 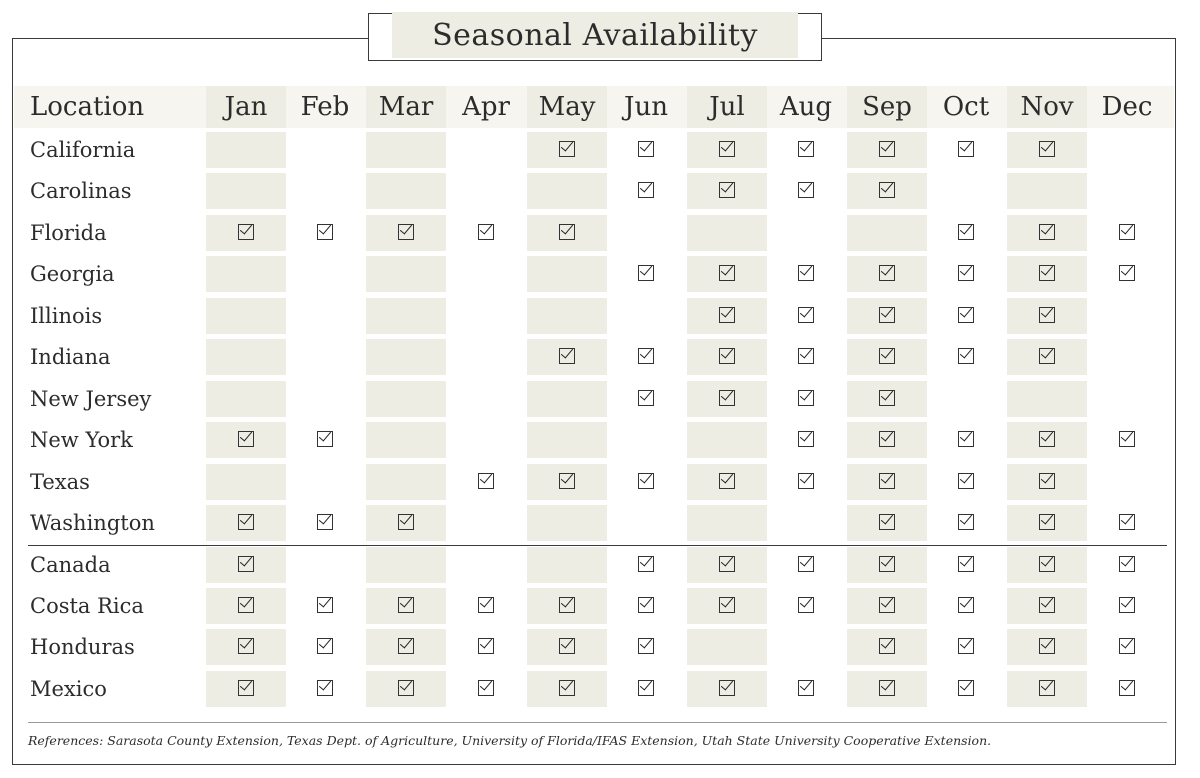 What do you see at coordinates (70, 565) in the screenshot?
I see `location-label: Canada` at bounding box center [70, 565].